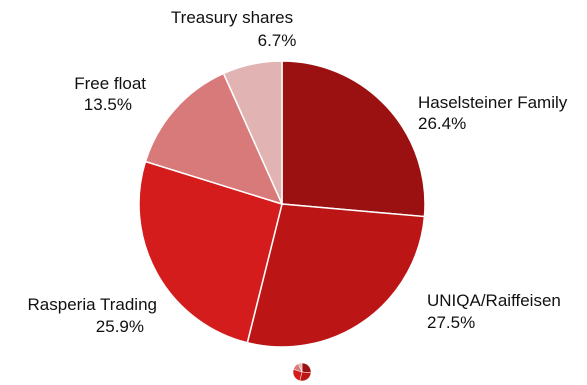 The width and height of the screenshot is (587, 385). Describe the element at coordinates (353, 139) in the screenshot. I see `pie-slice-haselsteiner-family` at that location.